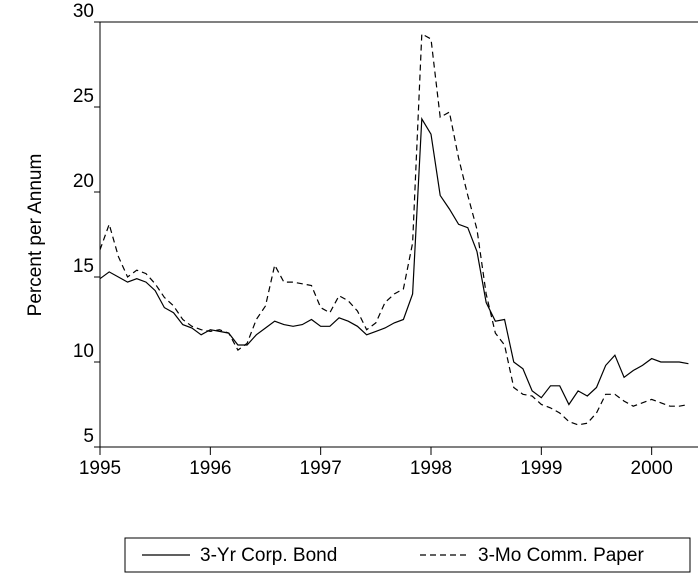  Describe the element at coordinates (210, 468) in the screenshot. I see `x-tick-label: 1996` at that location.